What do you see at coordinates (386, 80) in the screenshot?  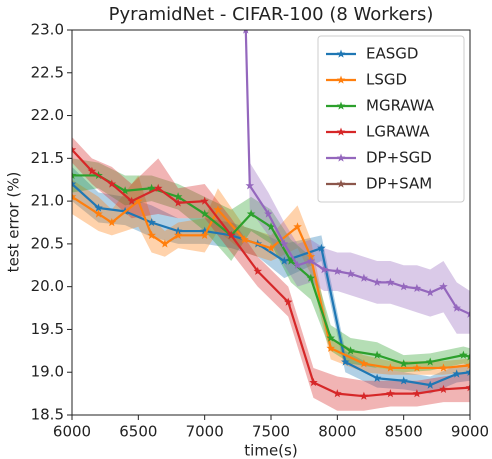 I see `legend-label: LSGD` at bounding box center [386, 80].